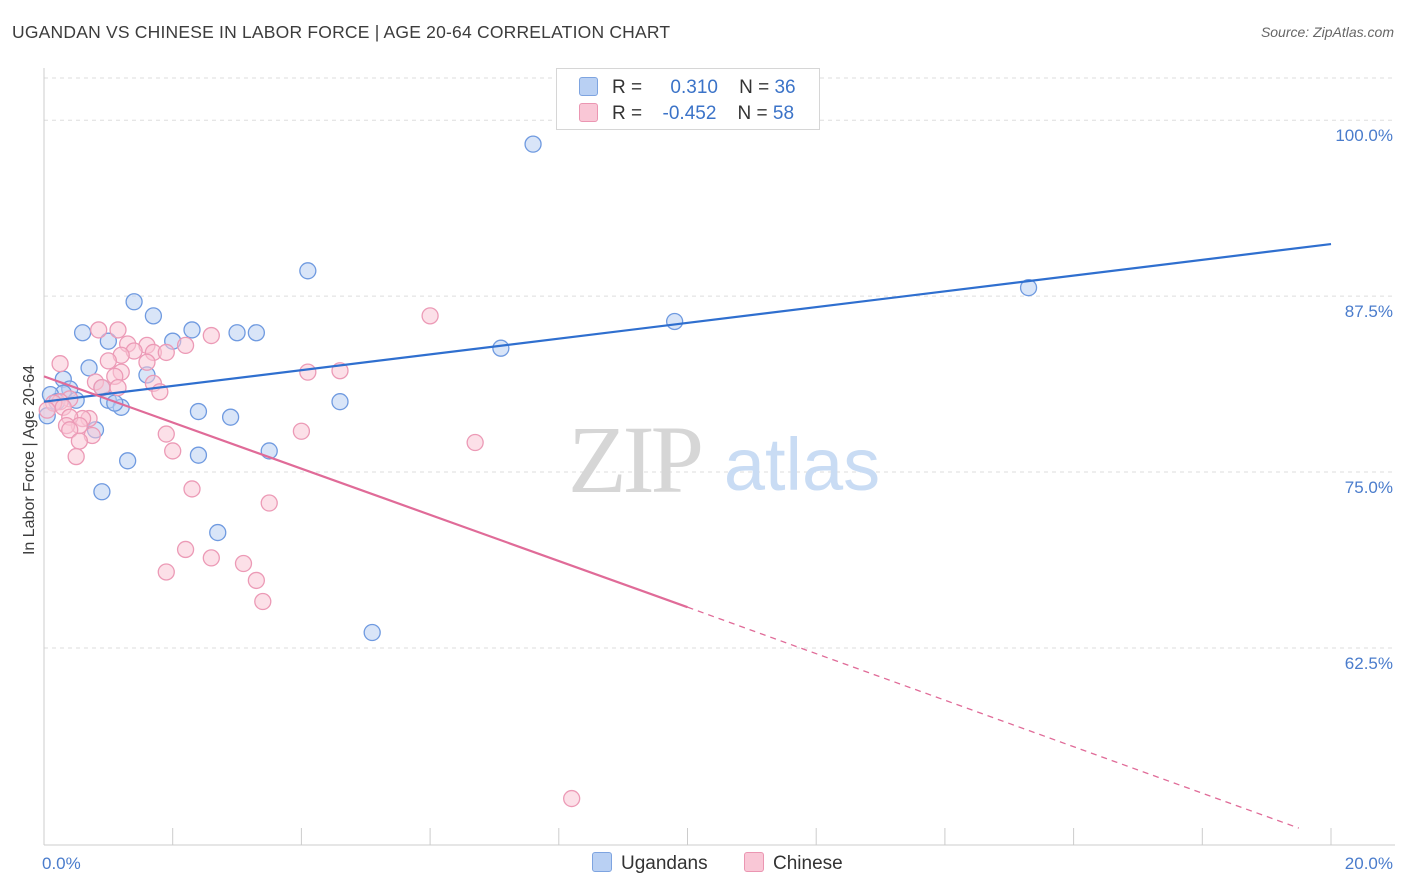 This screenshot has height=892, width=1406. Describe the element at coordinates (1369, 311) in the screenshot. I see `y-tick-label: 87.5%` at that location.